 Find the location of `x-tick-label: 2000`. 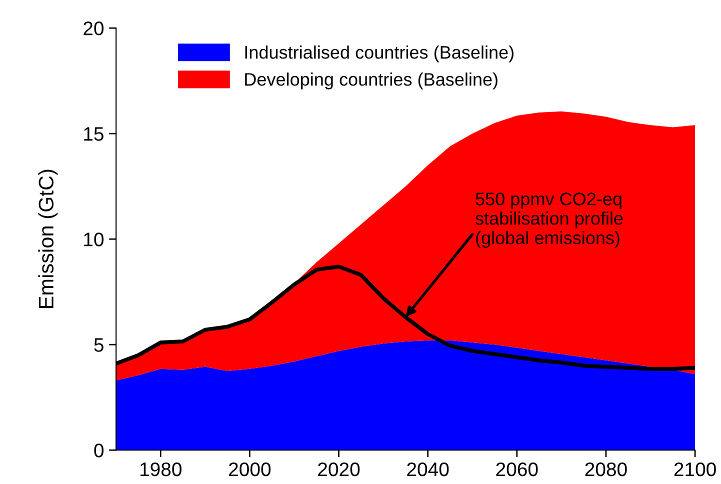

x-tick-label: 2000 is located at coordinates (250, 469).